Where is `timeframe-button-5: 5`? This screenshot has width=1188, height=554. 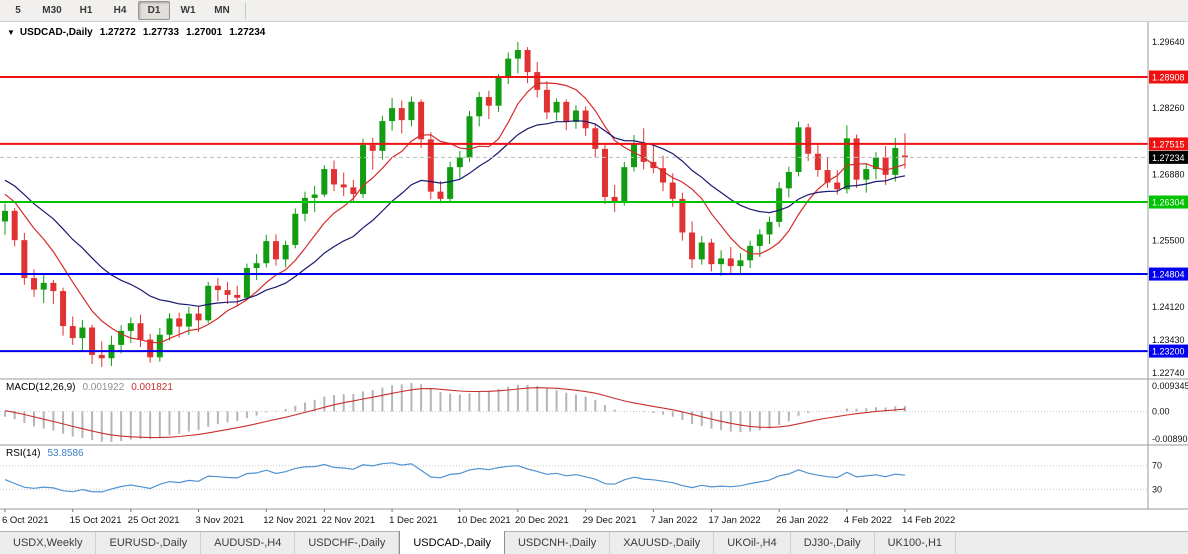
timeframe-button-5: 5 is located at coordinates (18, 10).